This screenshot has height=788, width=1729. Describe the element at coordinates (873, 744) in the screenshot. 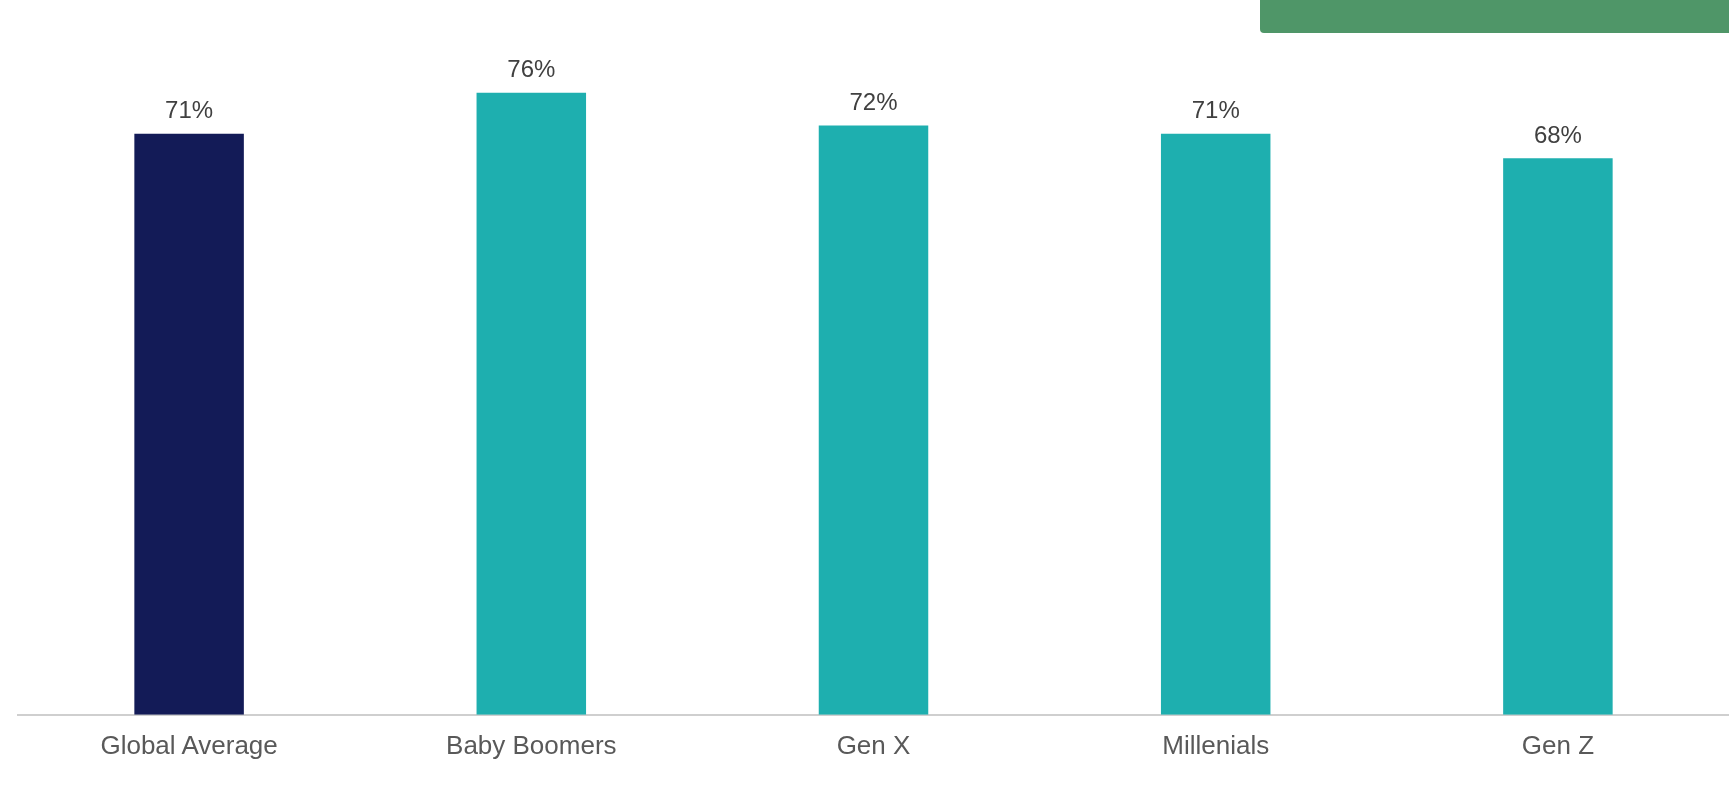

I see `x-tick-label: Gen X` at that location.